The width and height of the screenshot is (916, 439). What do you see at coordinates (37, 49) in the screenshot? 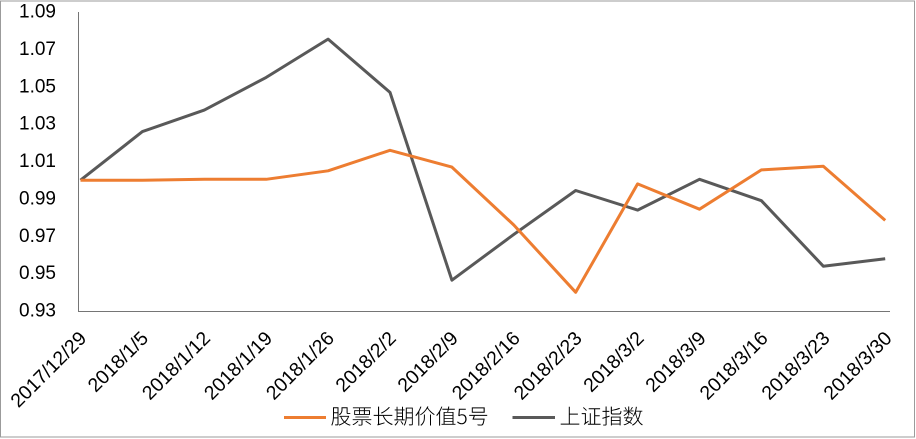
I see `svg-text: 1.07` at bounding box center [37, 49].